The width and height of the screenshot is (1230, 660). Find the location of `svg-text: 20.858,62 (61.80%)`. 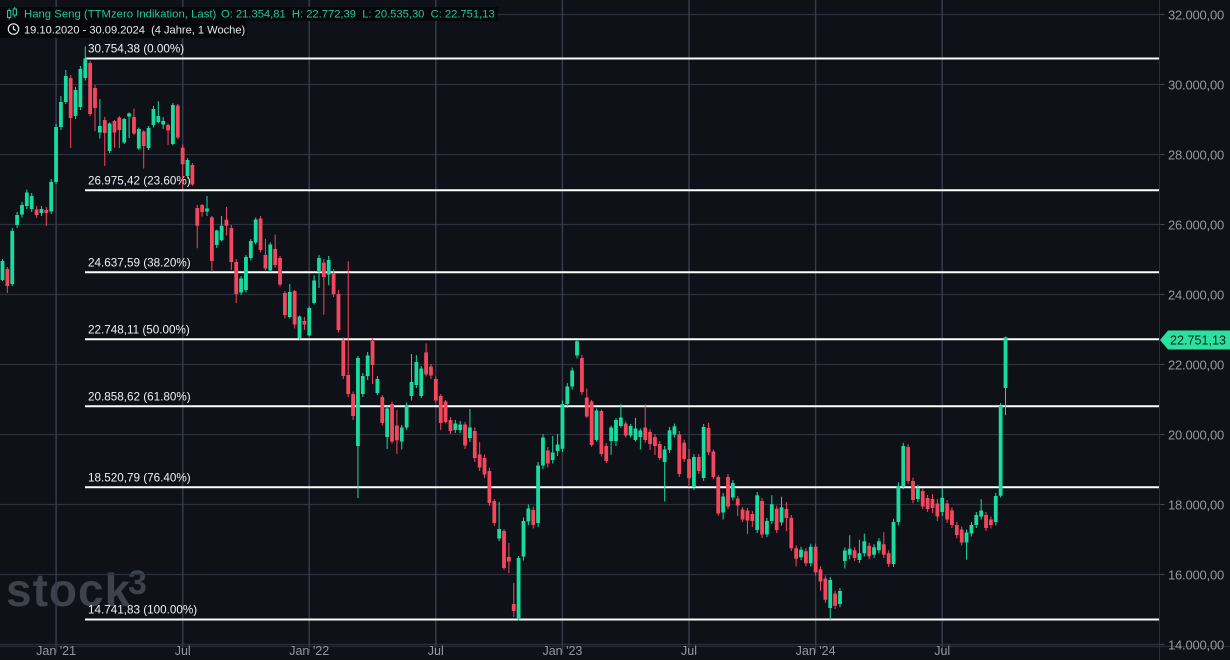

svg-text: 20.858,62 (61.80%) is located at coordinates (139, 396).